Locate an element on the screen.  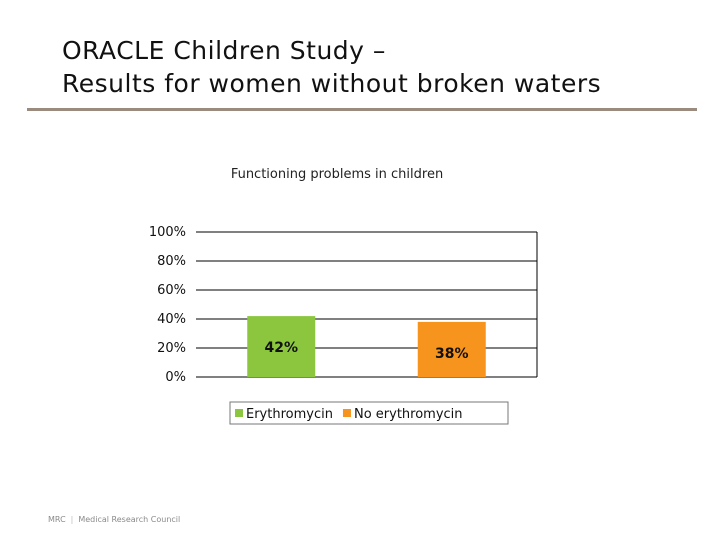
y-tick-label: 20% is located at coordinates (171, 348).